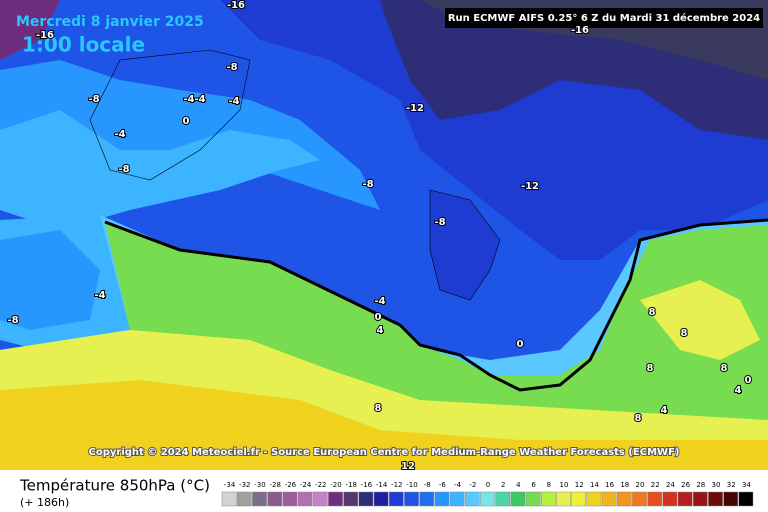 This screenshot has width=768, height=512. I want to click on legend-label: 34, so click(746, 485).